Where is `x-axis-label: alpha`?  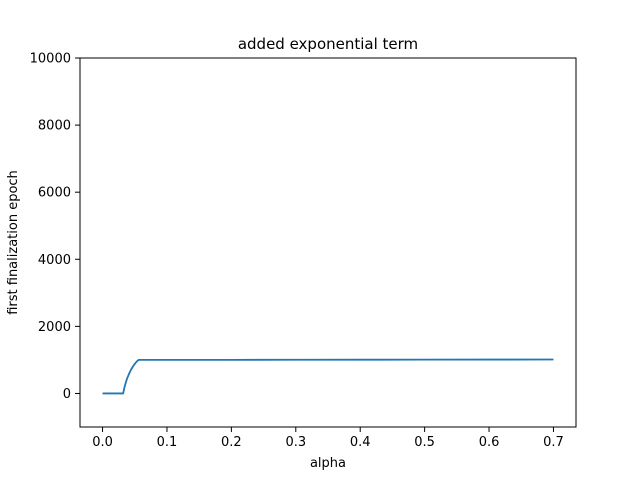 x-axis-label: alpha is located at coordinates (328, 463).